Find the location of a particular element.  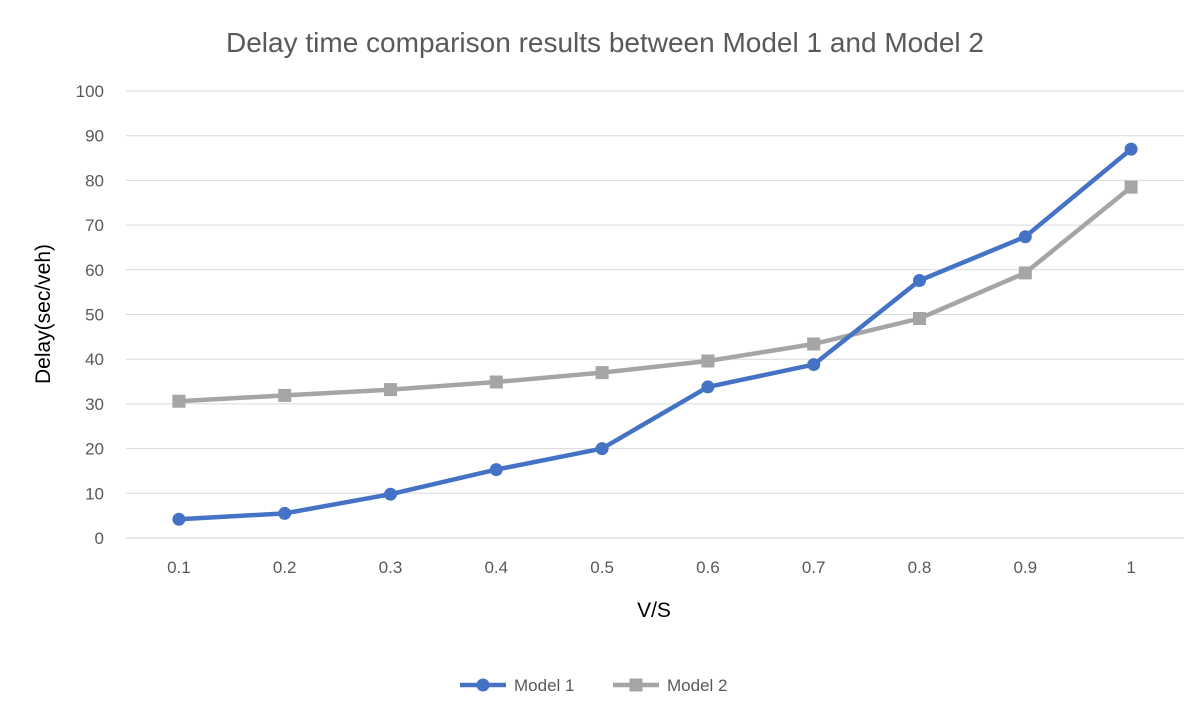

x-tick-label: 1 is located at coordinates (1130, 567).